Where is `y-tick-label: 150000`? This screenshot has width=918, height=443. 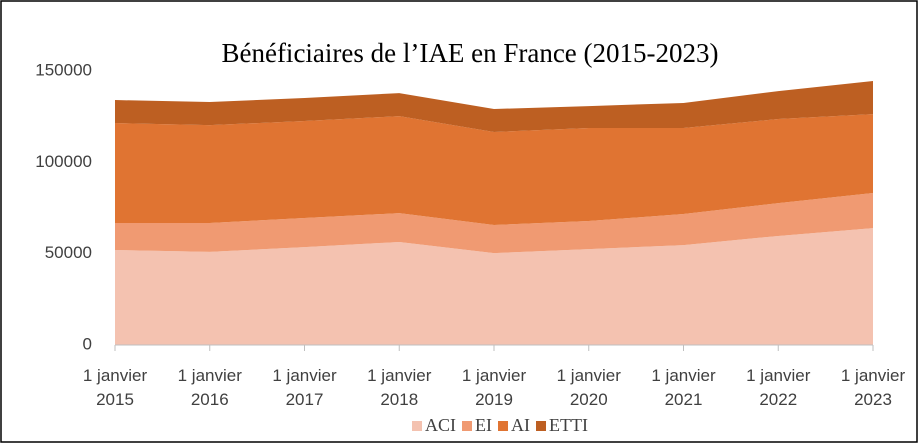 y-tick-label: 150000 is located at coordinates (63, 69).